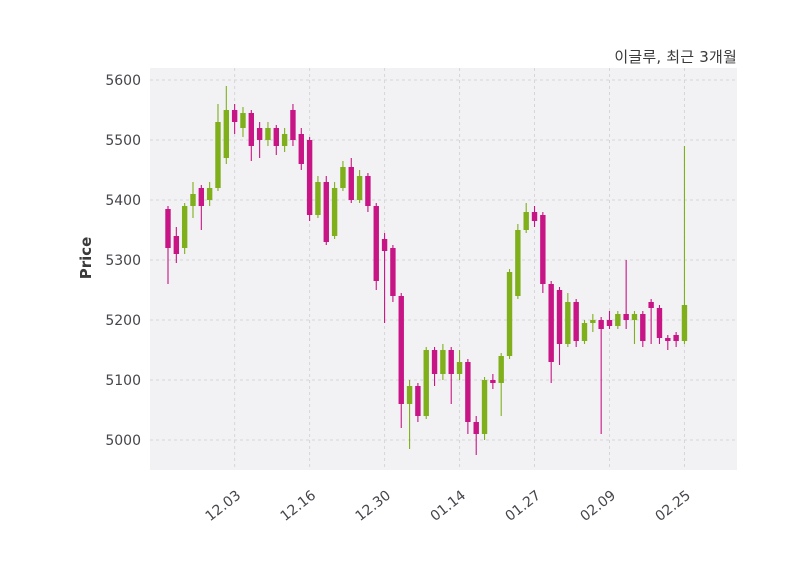 The image size is (800, 575). Describe the element at coordinates (373, 506) in the screenshot. I see `x-tick-label: 12.30` at that location.